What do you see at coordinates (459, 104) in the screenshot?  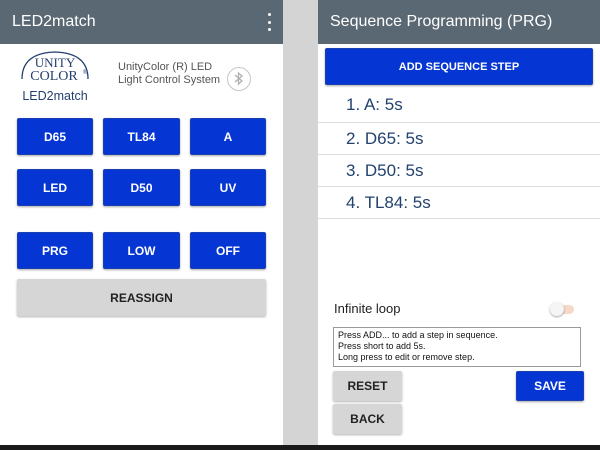 I see `sequence-step: 1. A: 5s` at bounding box center [459, 104].